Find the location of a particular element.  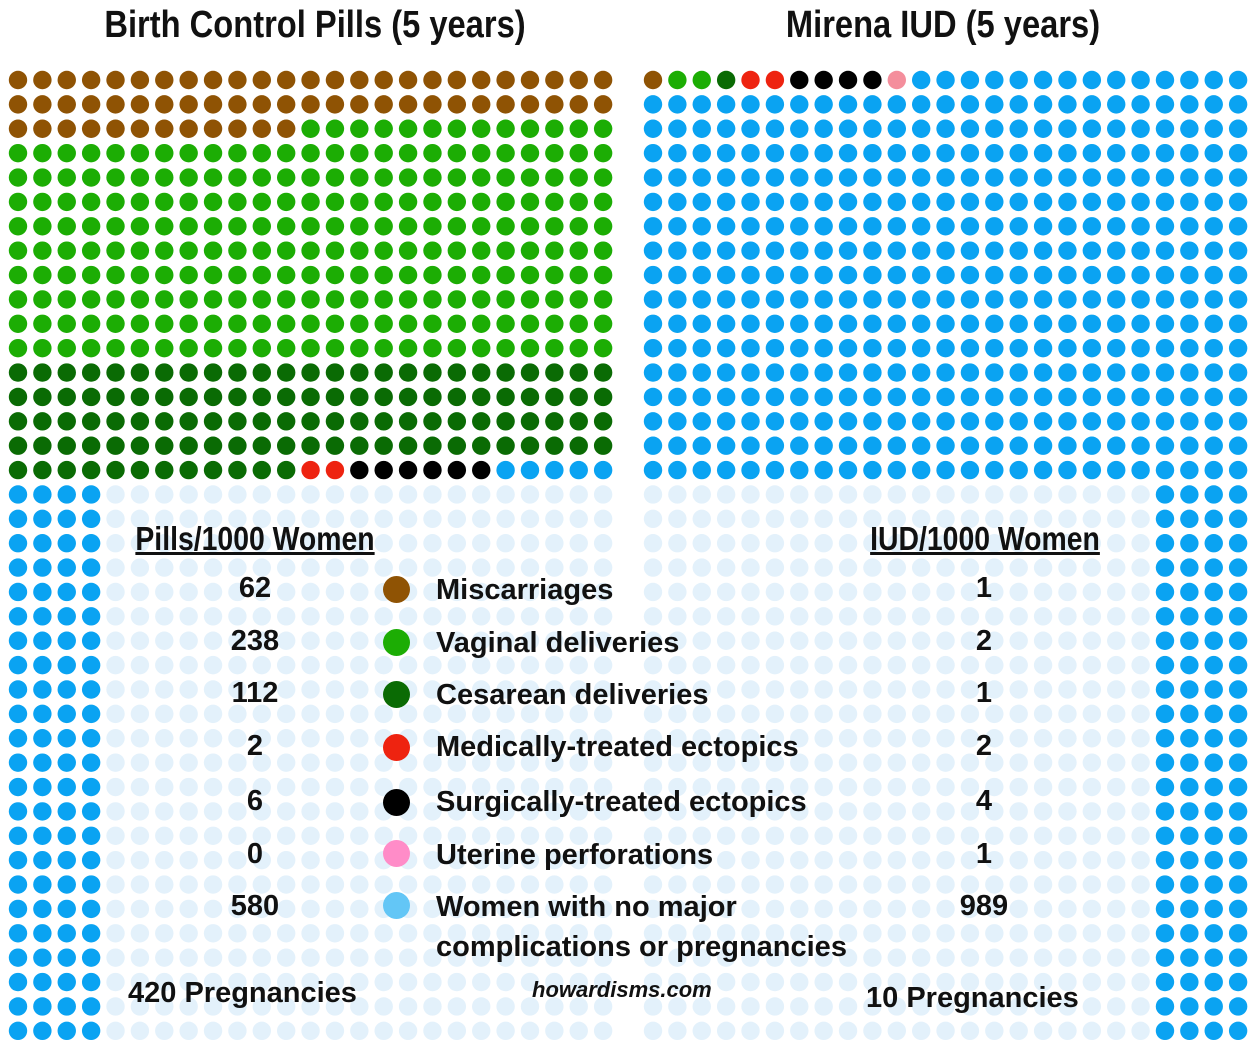

iud-dot-medical-ectopic is located at coordinates (750, 80).